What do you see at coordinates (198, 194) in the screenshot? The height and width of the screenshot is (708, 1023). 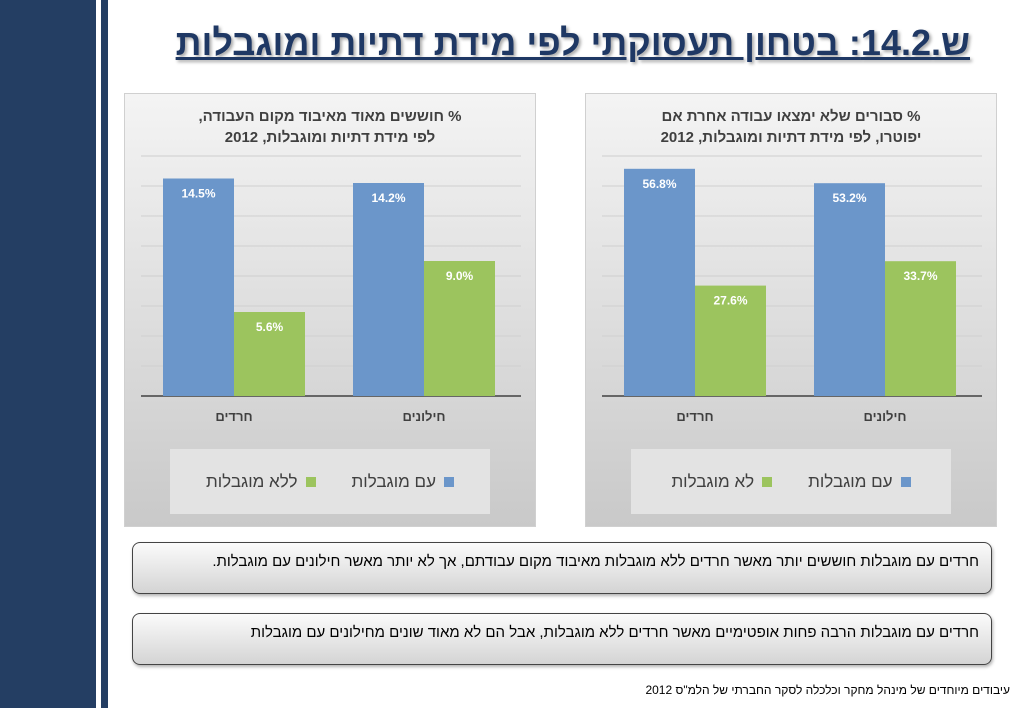 I see `data-label: 14.5%` at bounding box center [198, 194].